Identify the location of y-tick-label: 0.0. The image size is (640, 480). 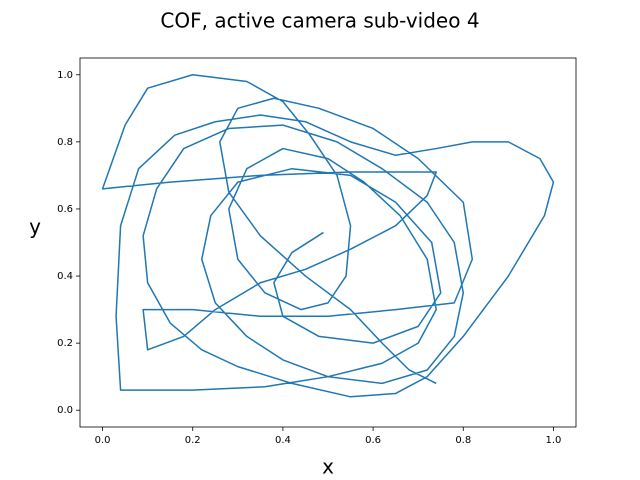
(65, 410).